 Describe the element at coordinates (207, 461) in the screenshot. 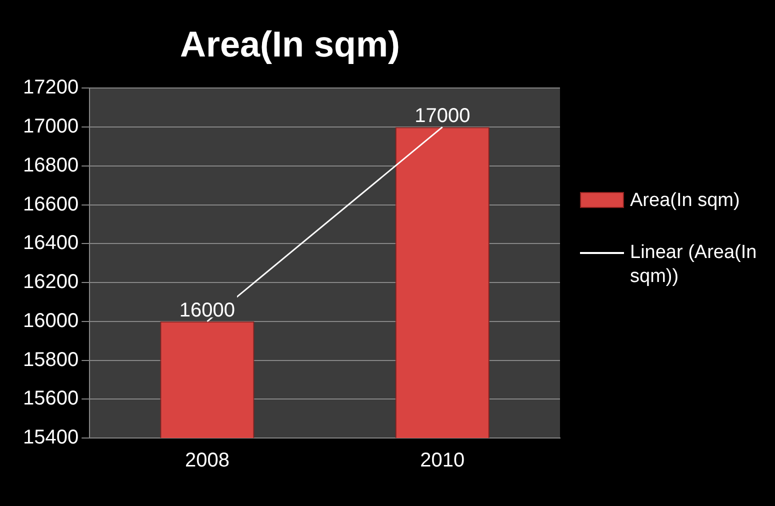

I see `x-tick-label: 2008` at that location.